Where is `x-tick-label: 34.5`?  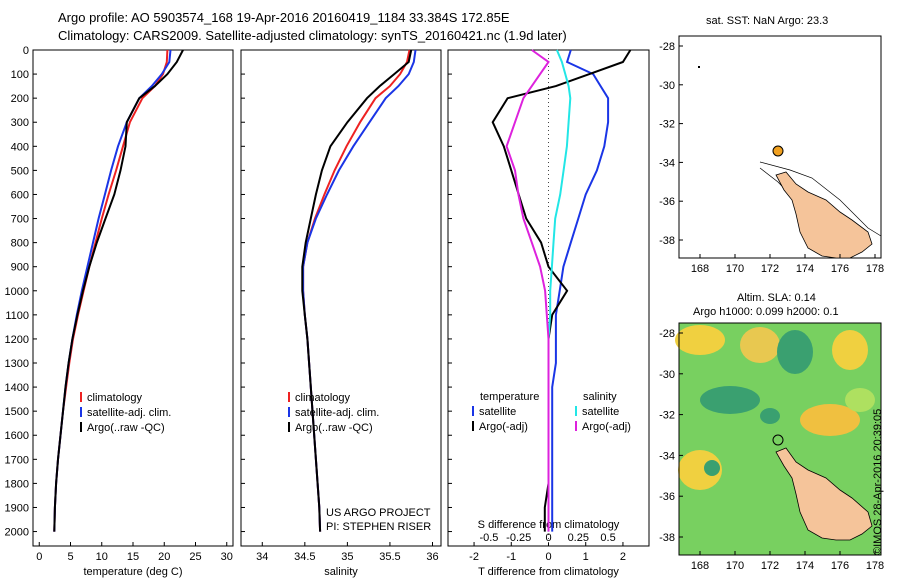 x-tick-label: 34.5 is located at coordinates (304, 557).